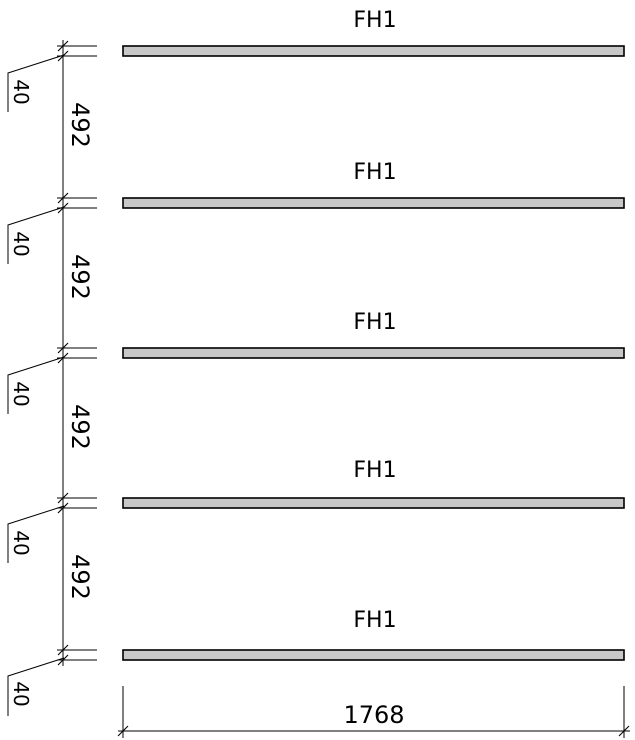  I want to click on member-2: FH1 40, so click(316, 212).